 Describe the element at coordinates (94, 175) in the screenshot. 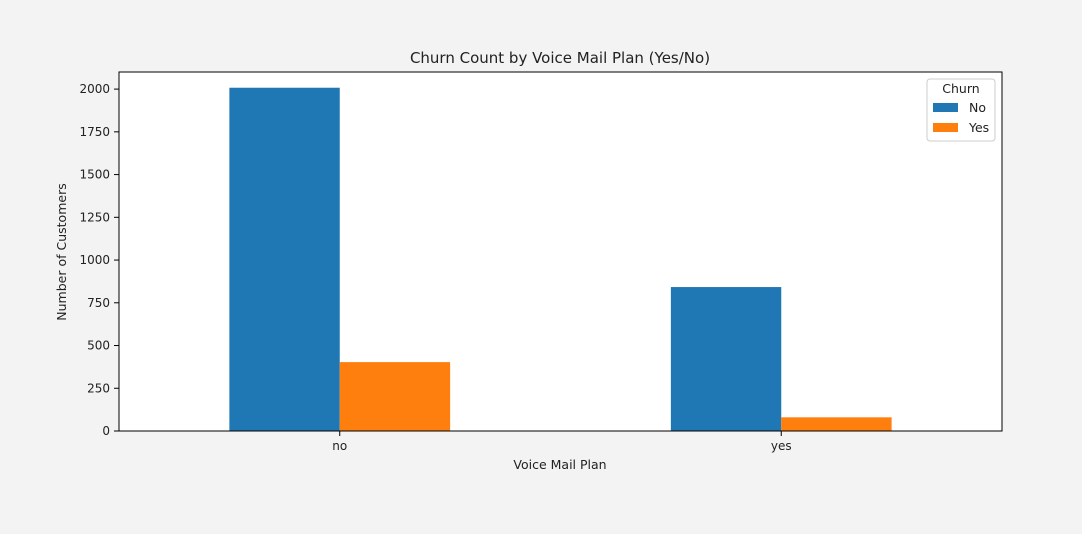

I see `y-tick-label: 1500` at that location.